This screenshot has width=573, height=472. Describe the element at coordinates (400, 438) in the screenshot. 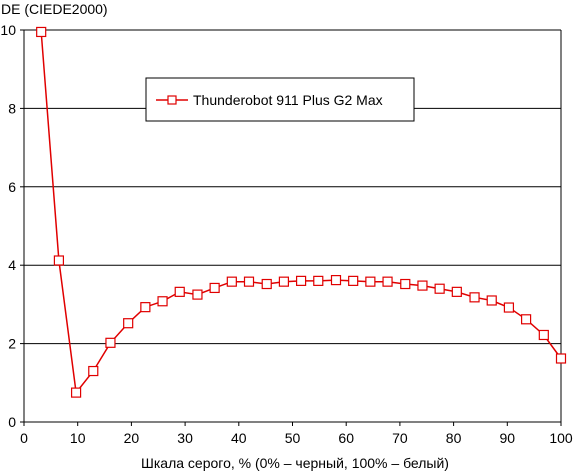

I see `x-tick-label: 70` at that location.